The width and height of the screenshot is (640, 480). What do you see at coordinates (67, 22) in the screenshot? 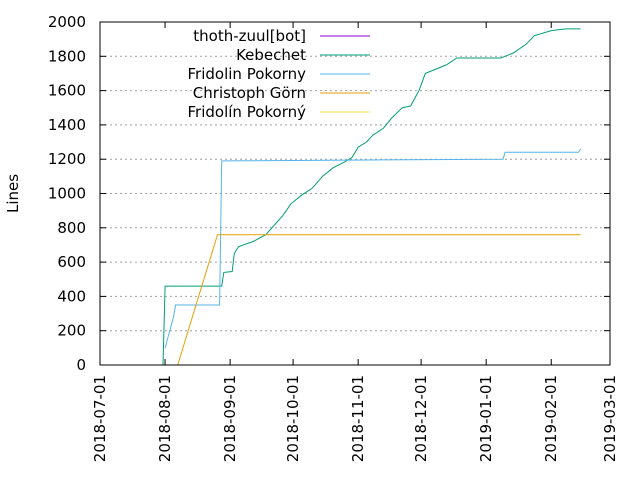
I see `y-tick-label: 2000` at bounding box center [67, 22].